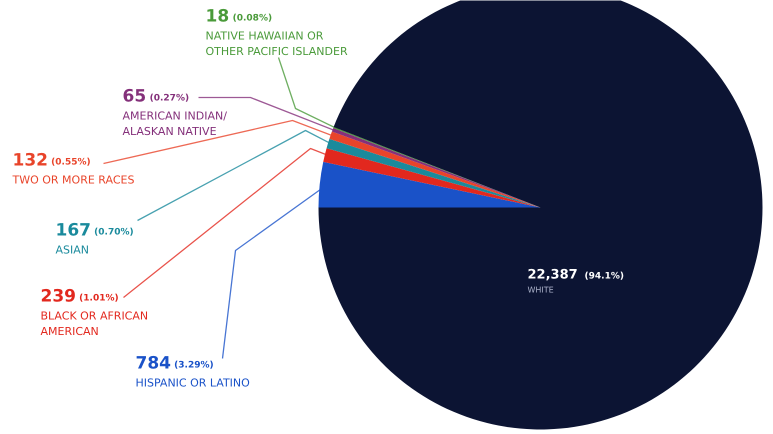 This screenshot has height=434, width=773. What do you see at coordinates (576, 275) in the screenshot?
I see `data-label: 22,387 (94.1%)` at bounding box center [576, 275].